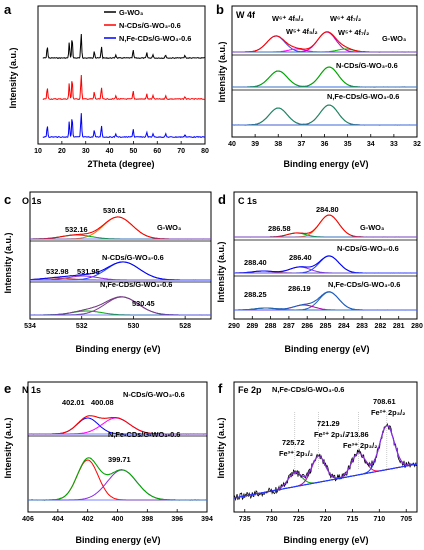 Image resolution: width=424 pixels, height=550 pixels. What do you see at coordinates (394, 144) in the screenshot?
I see `xtick-label: 33` at bounding box center [394, 144].